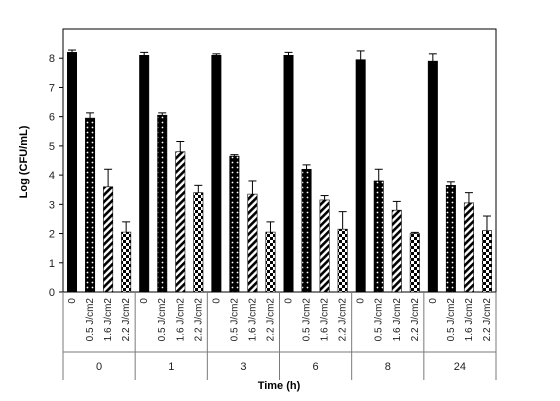  What do you see at coordinates (52, 205) in the screenshot?
I see `y-tick-label: 3` at bounding box center [52, 205].